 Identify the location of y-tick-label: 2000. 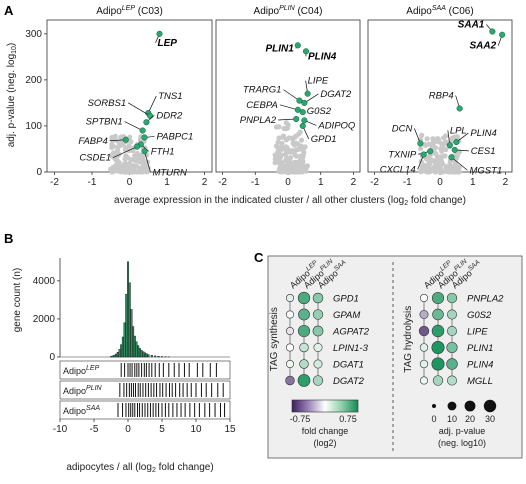
(44, 319).